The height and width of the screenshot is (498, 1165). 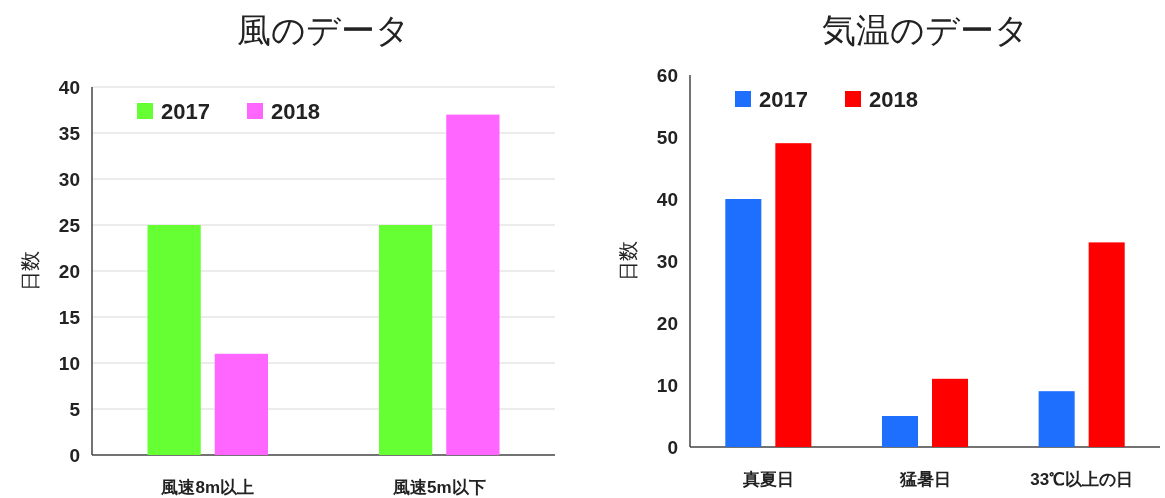 What do you see at coordinates (69, 133) in the screenshot?
I see `y-tick-label: 35` at bounding box center [69, 133].